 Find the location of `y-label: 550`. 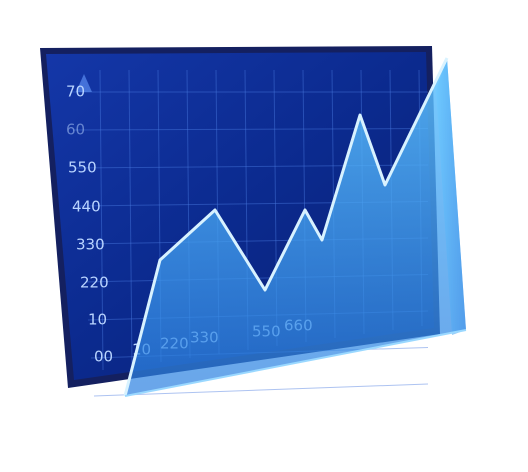

y-label: 550 is located at coordinates (82, 168).